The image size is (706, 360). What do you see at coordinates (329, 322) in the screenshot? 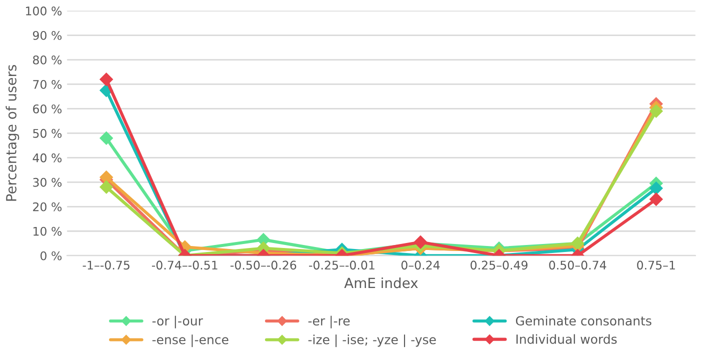
I see `legend-label: -er |-re` at bounding box center [329, 322].